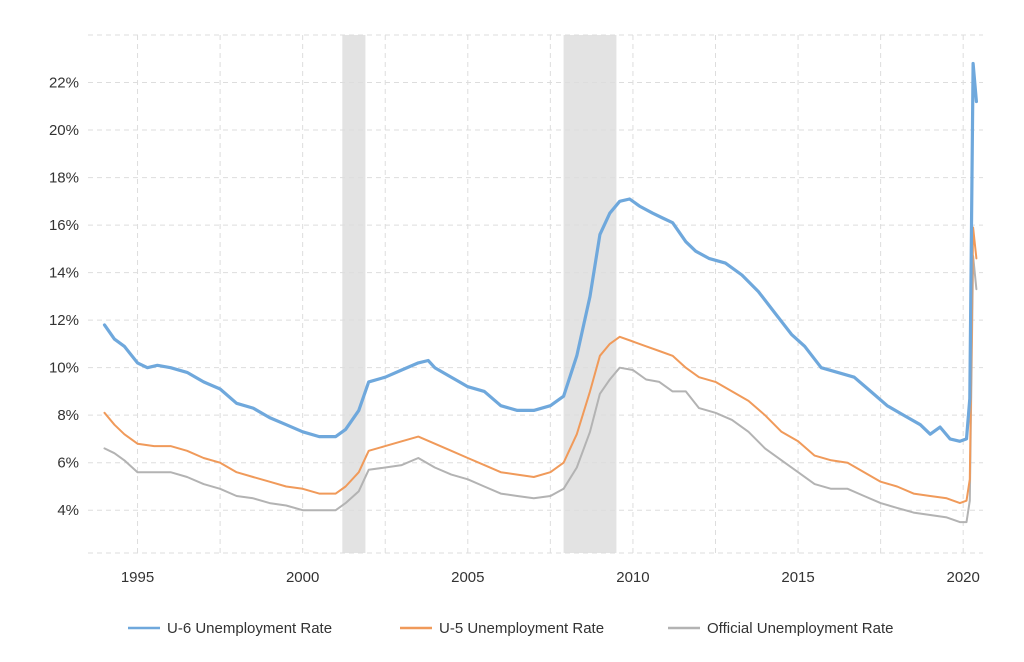  I want to click on x-tick-label: 2020, so click(962, 577).